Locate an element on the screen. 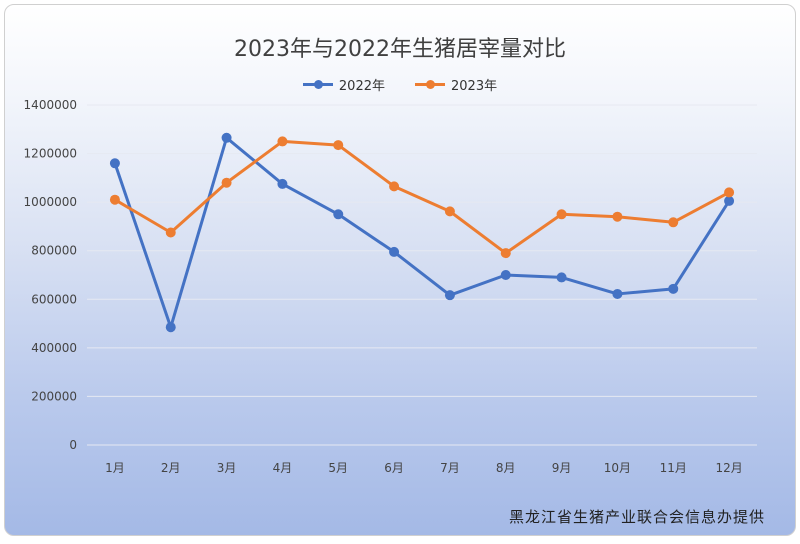 The width and height of the screenshot is (800, 544). x-tick-label: 10月 is located at coordinates (617, 468).